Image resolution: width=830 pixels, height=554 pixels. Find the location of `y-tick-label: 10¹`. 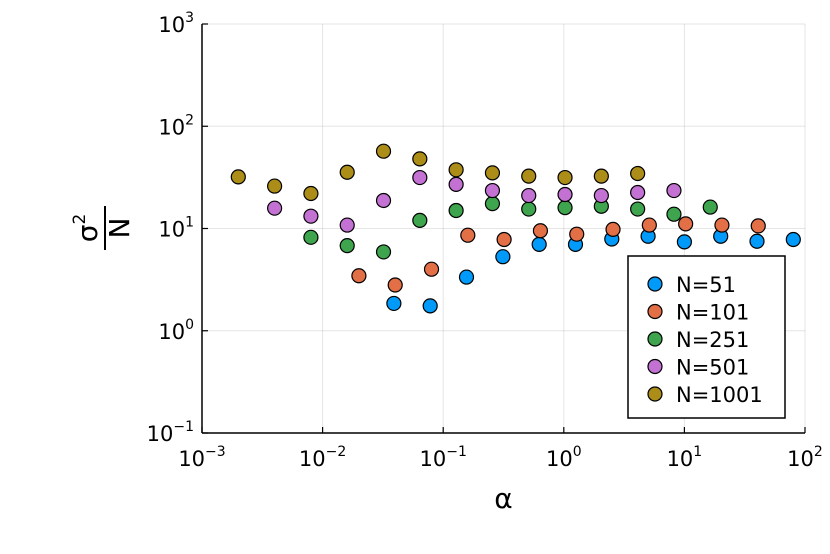

y-tick-label: 10¹ is located at coordinates (176, 228).